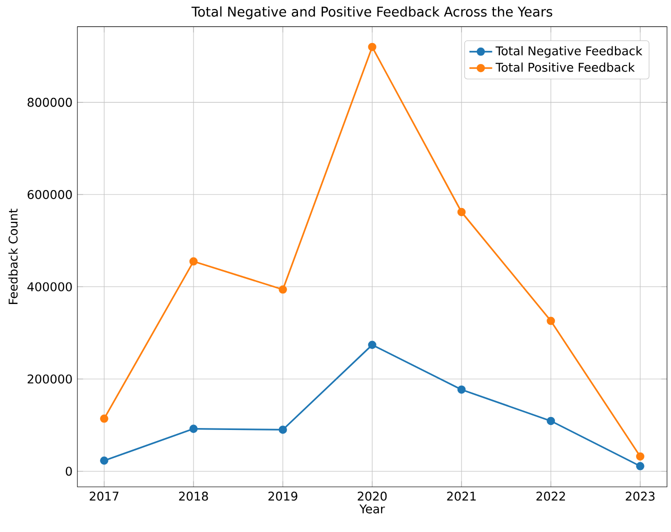  What do you see at coordinates (569, 52) in the screenshot?
I see `legend-label: Total Negative Feedback` at bounding box center [569, 52].